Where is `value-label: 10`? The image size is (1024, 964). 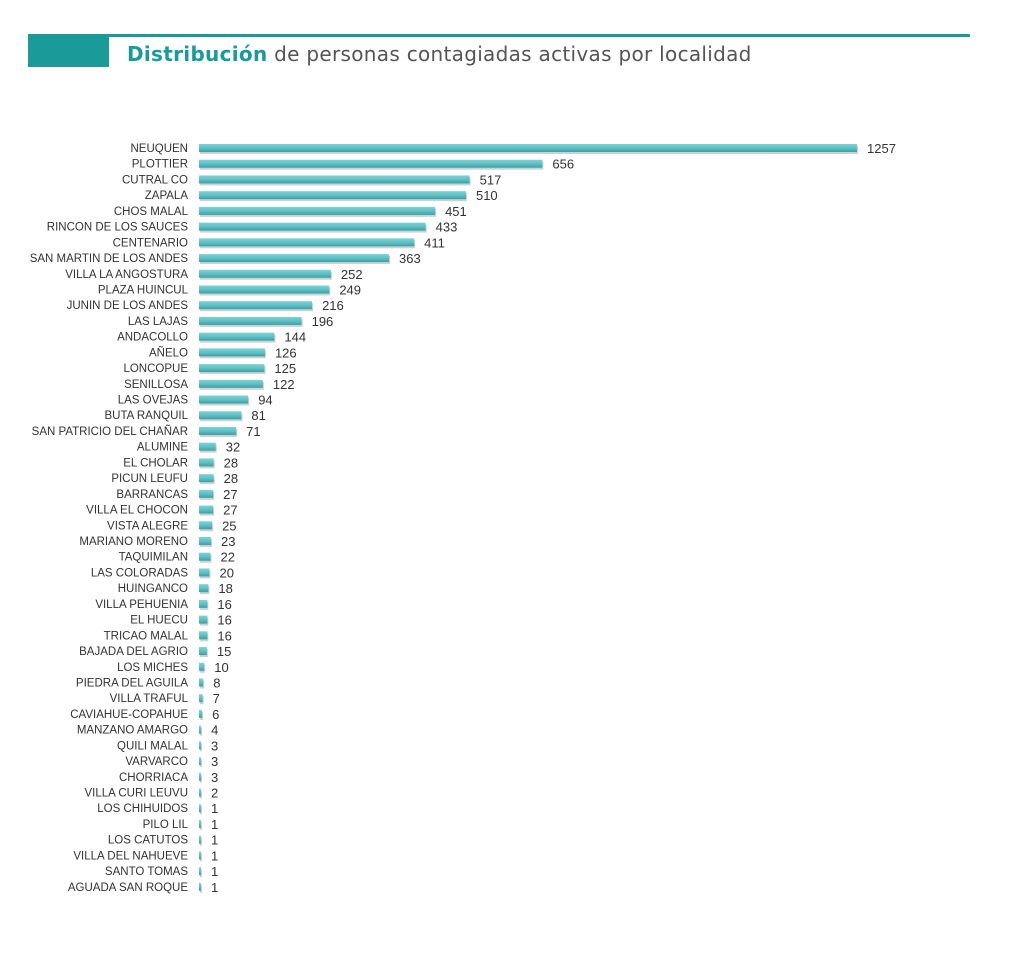
value-label: 10 is located at coordinates (221, 667).